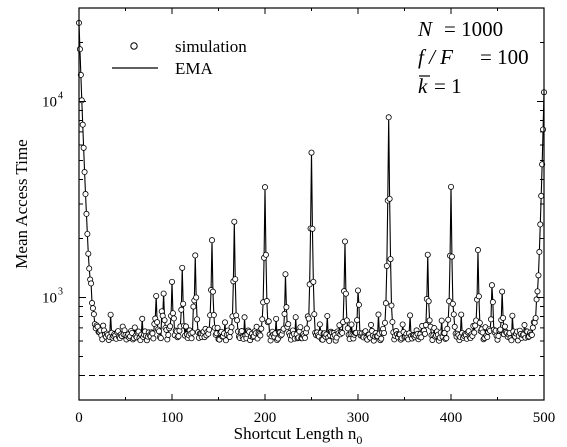 The height and width of the screenshot is (447, 567). What do you see at coordinates (448, 86) in the screenshot?
I see `annotation-k-value: = 1` at bounding box center [448, 86].